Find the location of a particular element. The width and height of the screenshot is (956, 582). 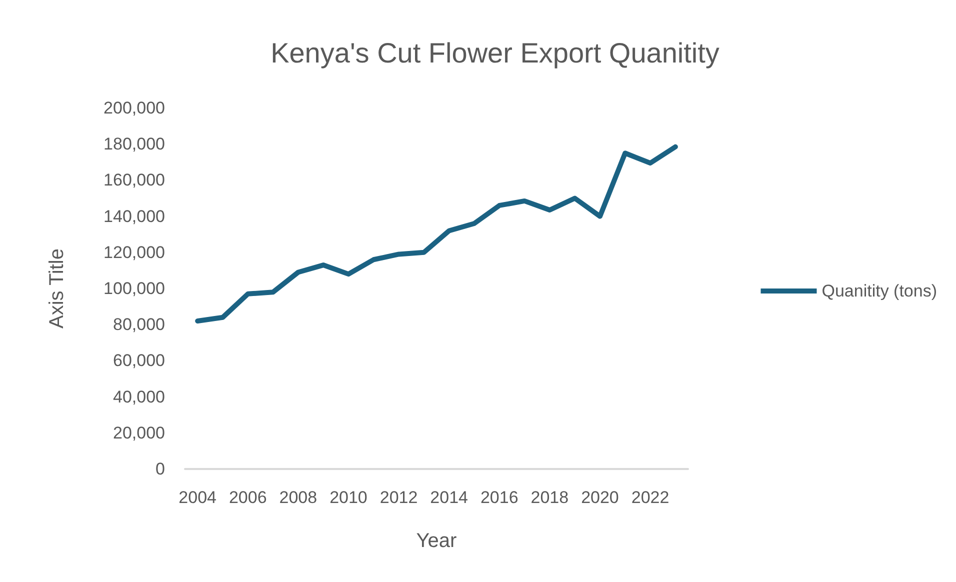

y-tick-label: 20,000 is located at coordinates (139, 432).